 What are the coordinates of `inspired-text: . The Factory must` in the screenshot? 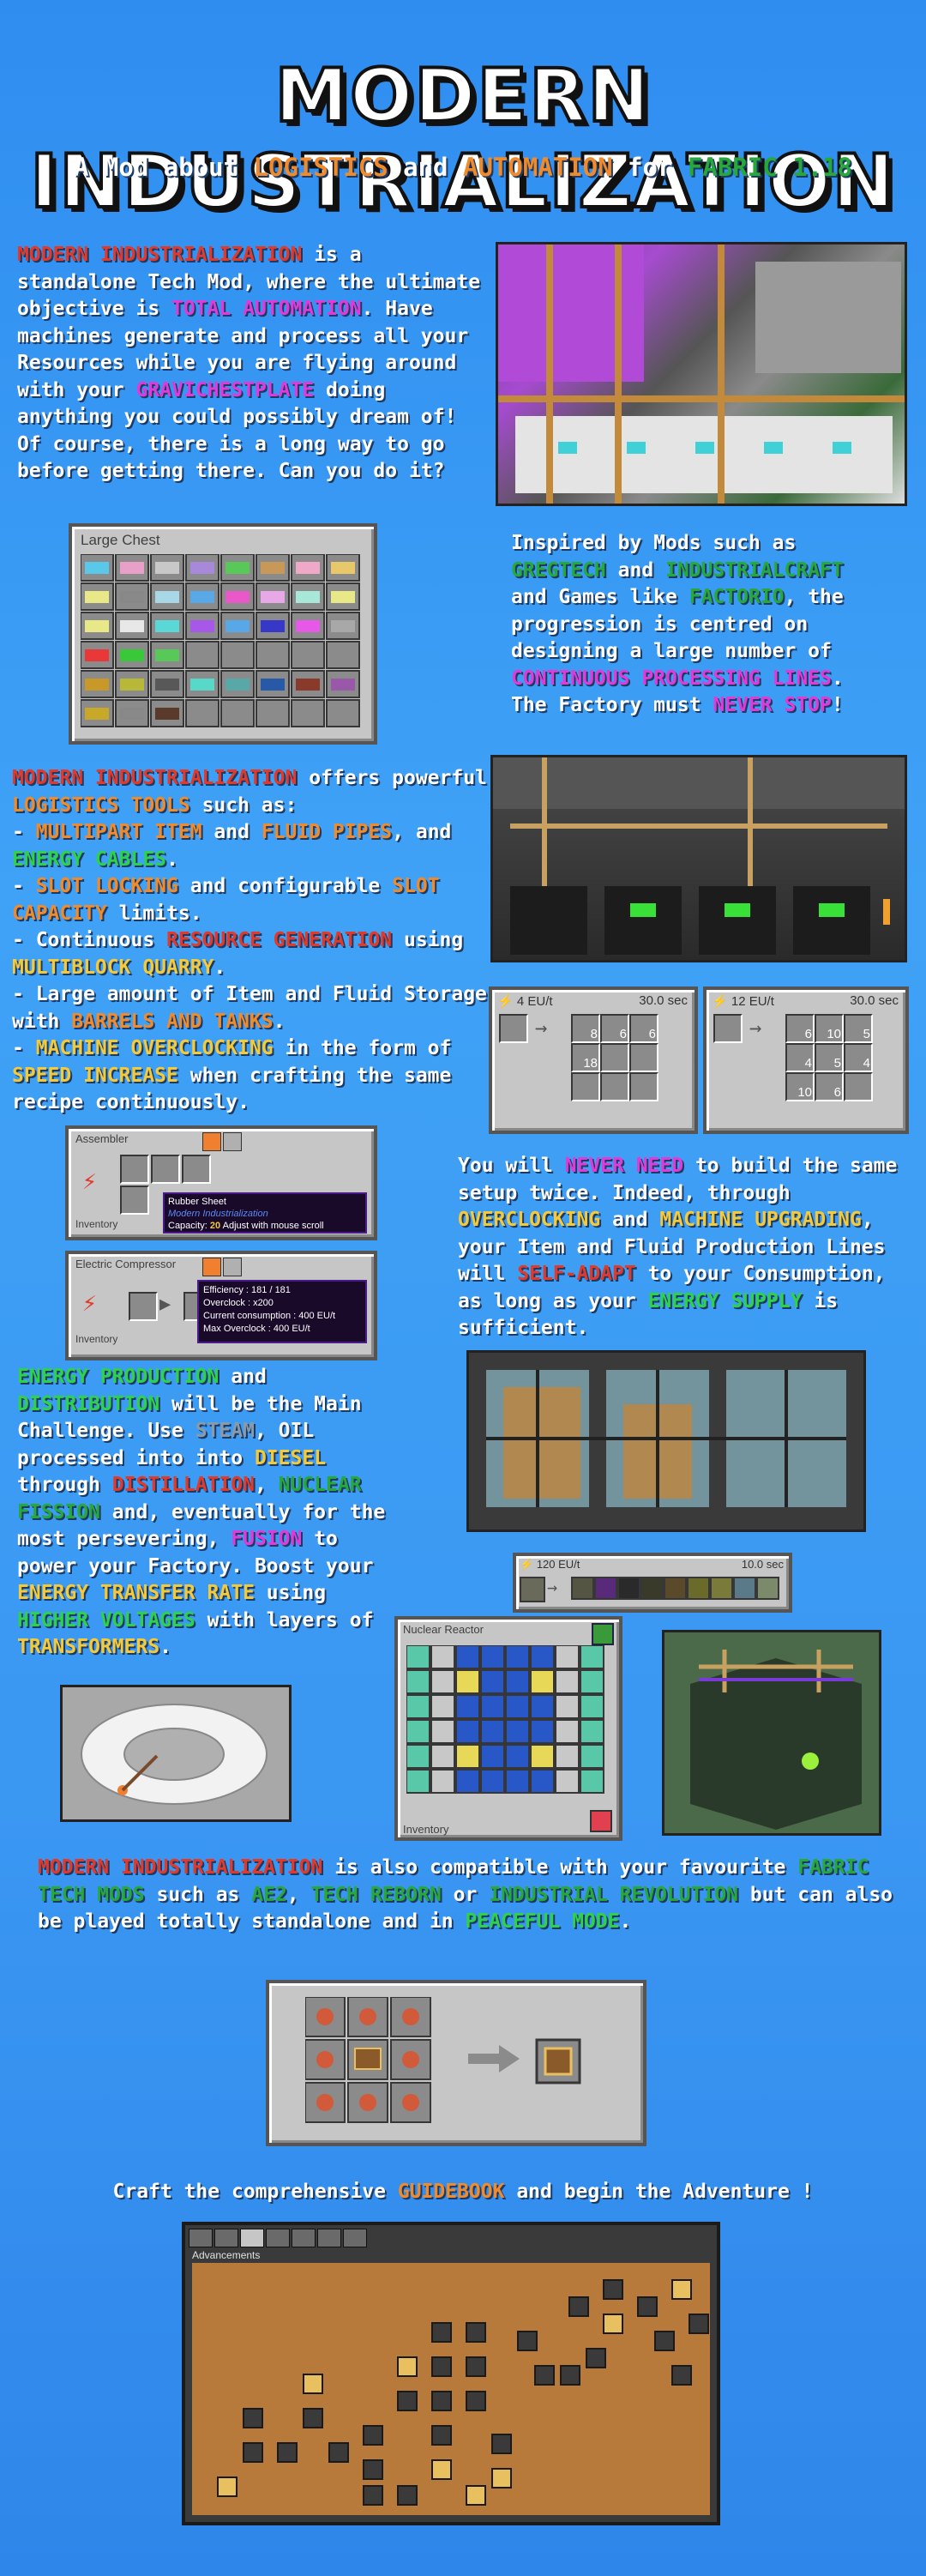 It's located at (677, 692).